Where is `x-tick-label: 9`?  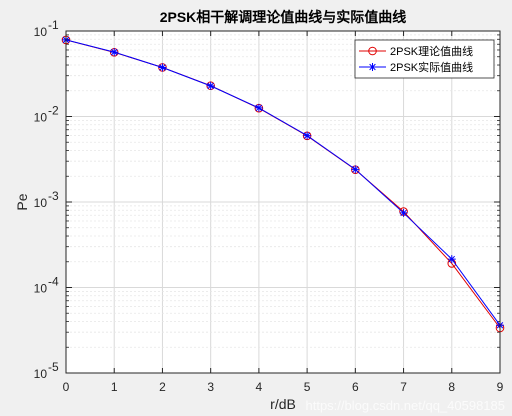
x-tick-label: 9 is located at coordinates (500, 387).